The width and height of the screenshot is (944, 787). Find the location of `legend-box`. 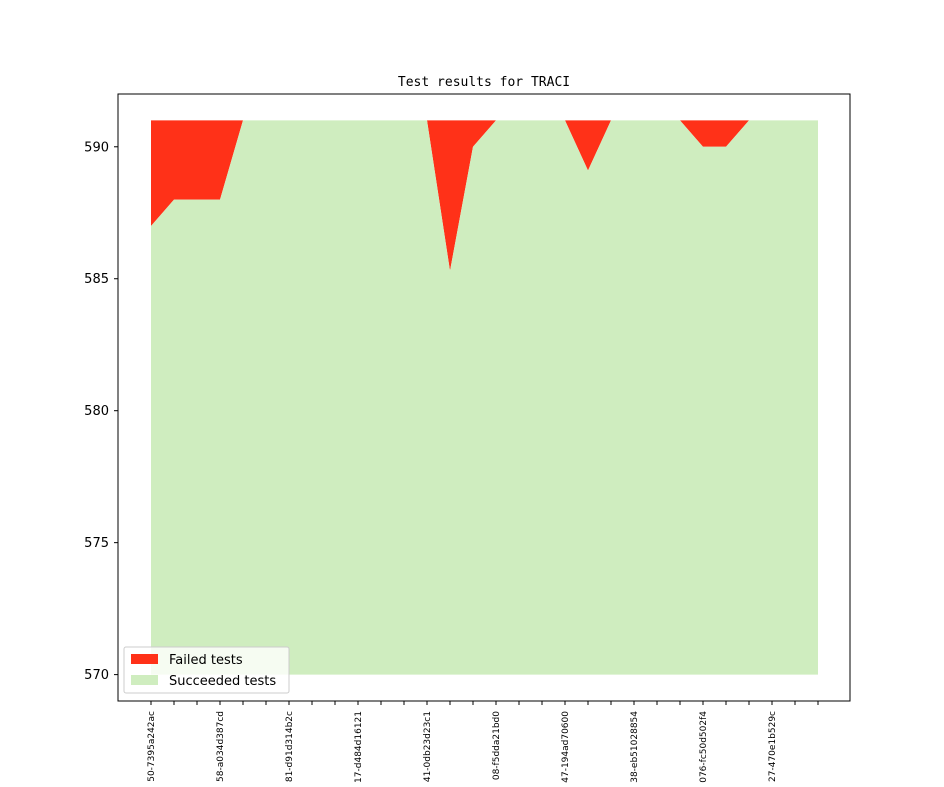

legend-box is located at coordinates (206, 670).